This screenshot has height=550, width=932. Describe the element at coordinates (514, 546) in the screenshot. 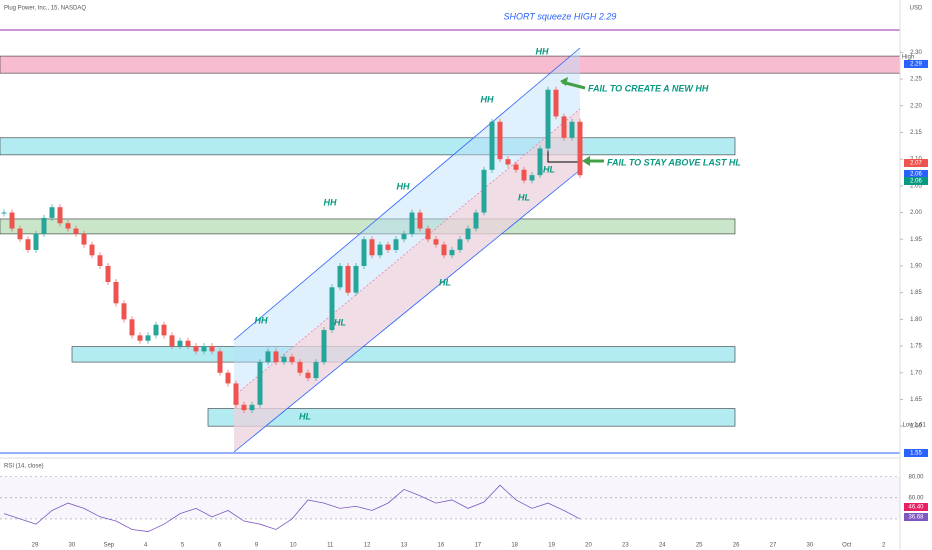

I see `x-tick-label: 18` at that location.